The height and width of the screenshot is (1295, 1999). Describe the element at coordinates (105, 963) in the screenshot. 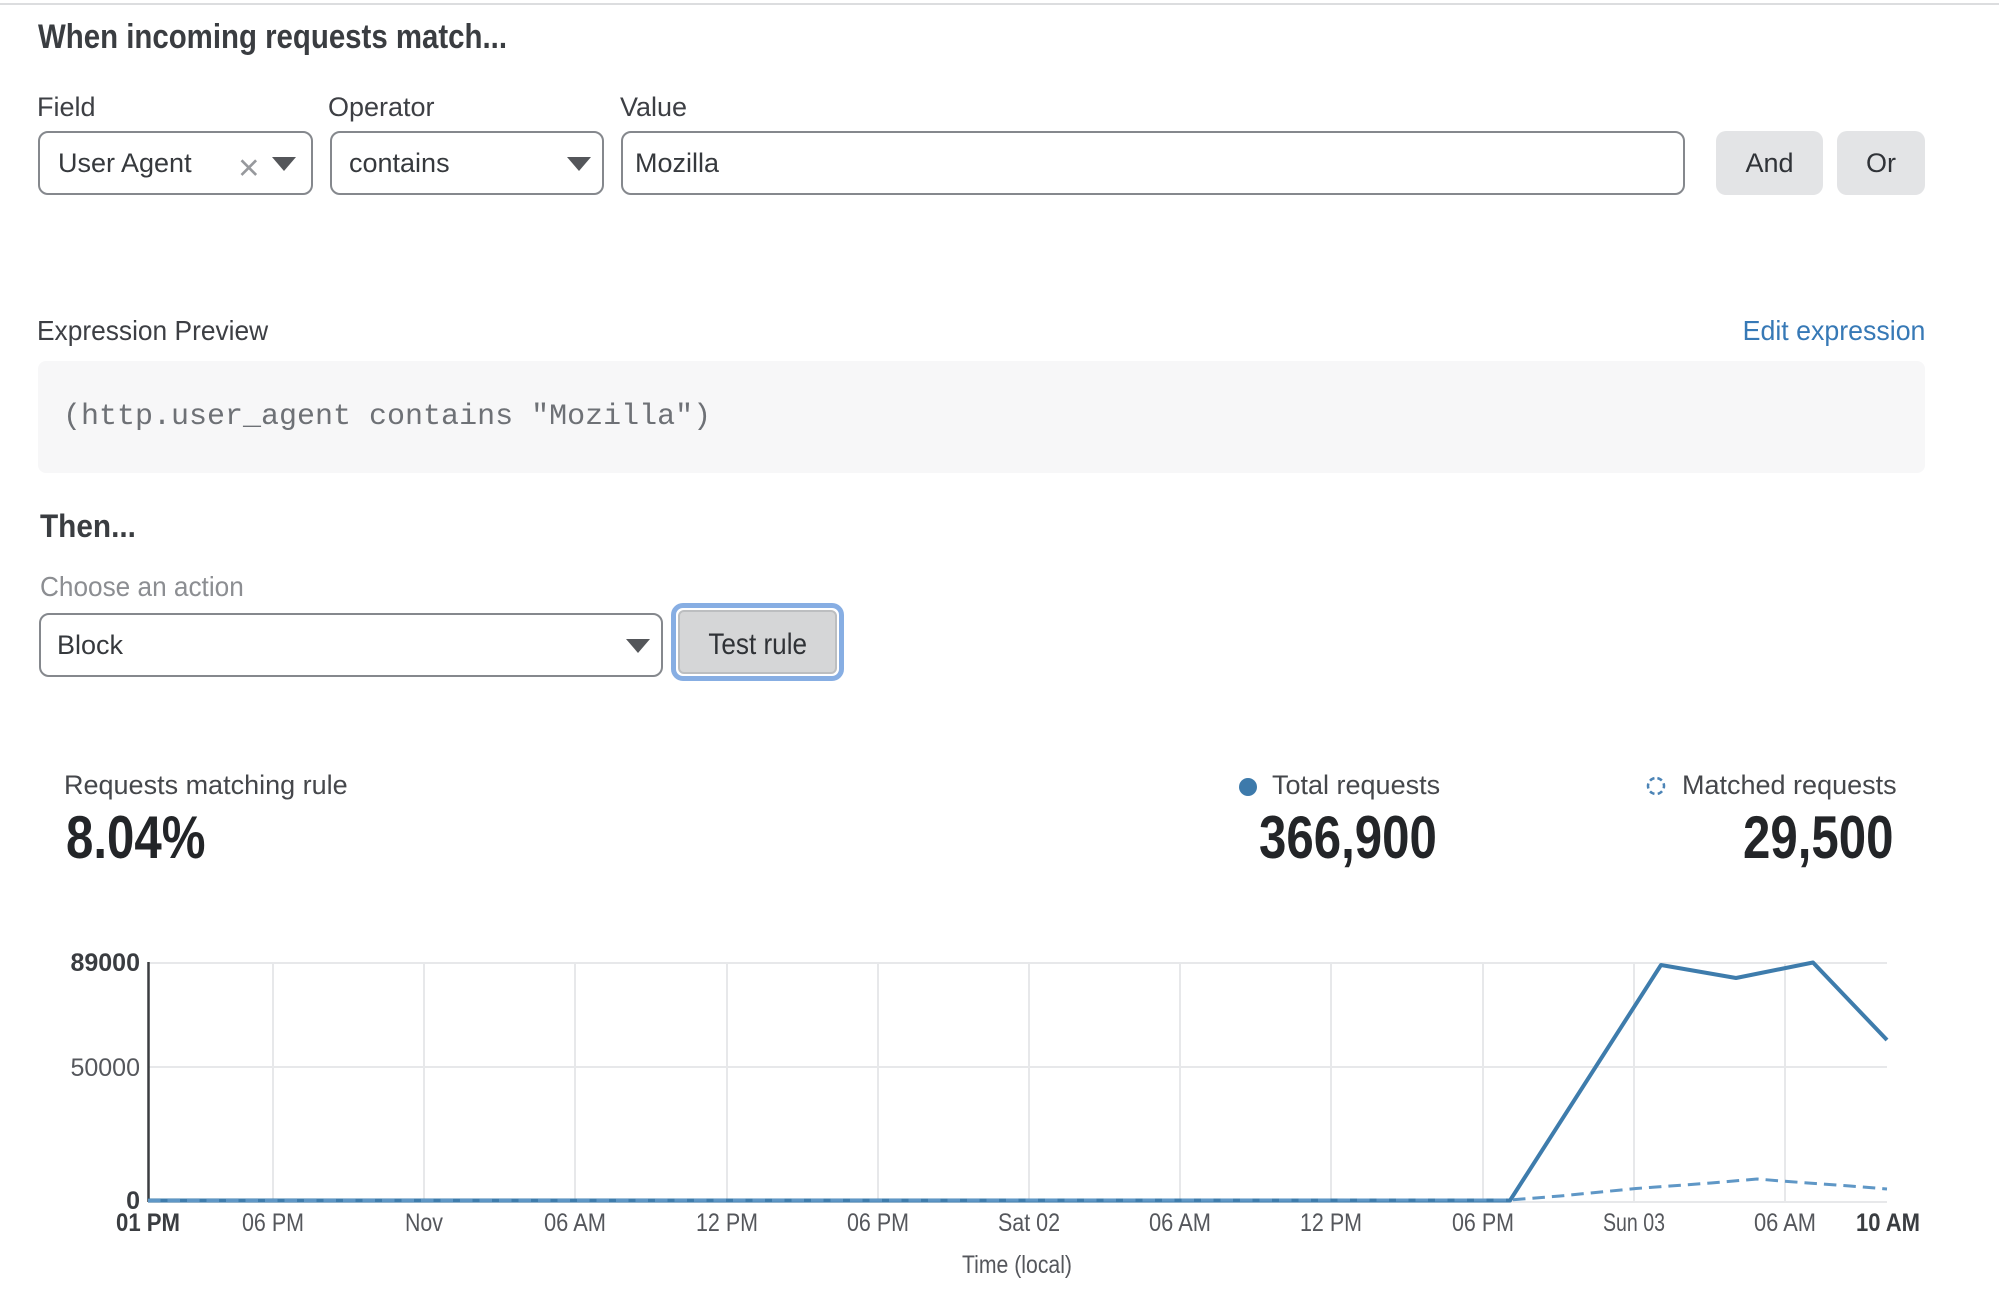

I see `svg-text: 89000` at that location.